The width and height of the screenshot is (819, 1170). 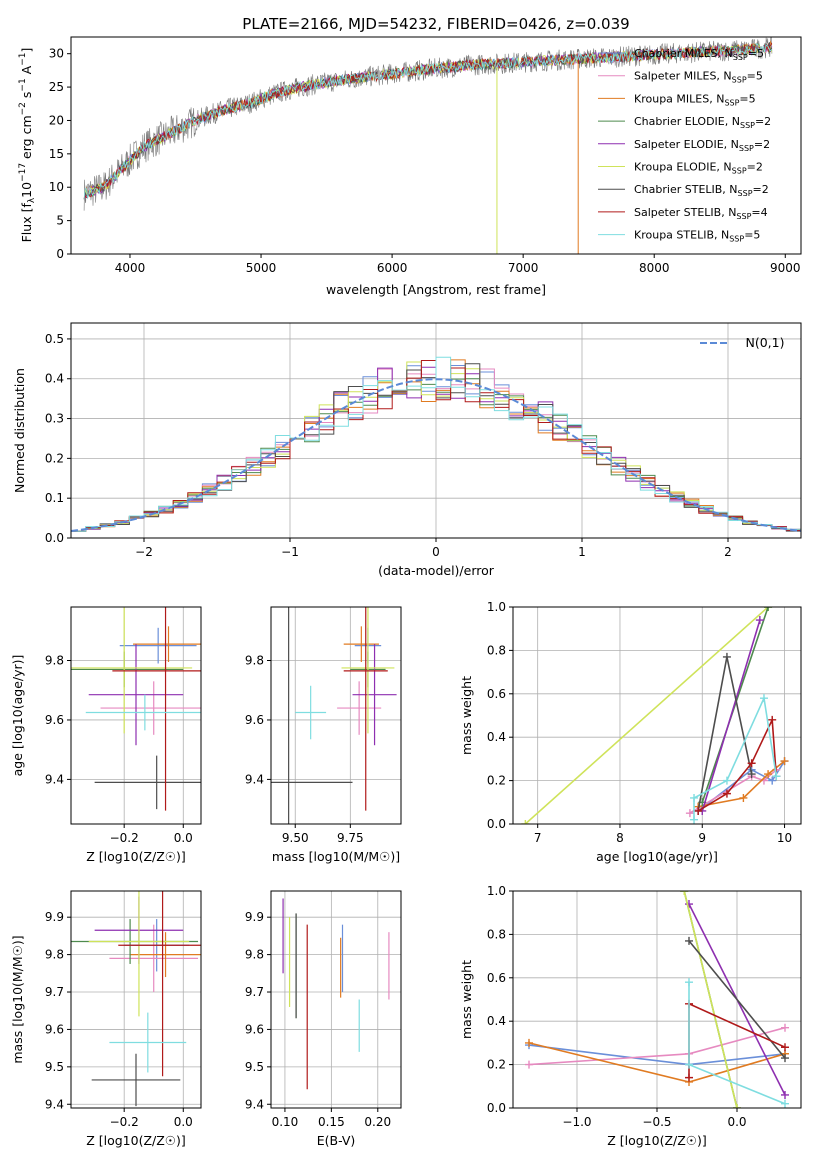 What do you see at coordinates (654, 268) in the screenshot?
I see `x-tick-label: 8000` at bounding box center [654, 268].